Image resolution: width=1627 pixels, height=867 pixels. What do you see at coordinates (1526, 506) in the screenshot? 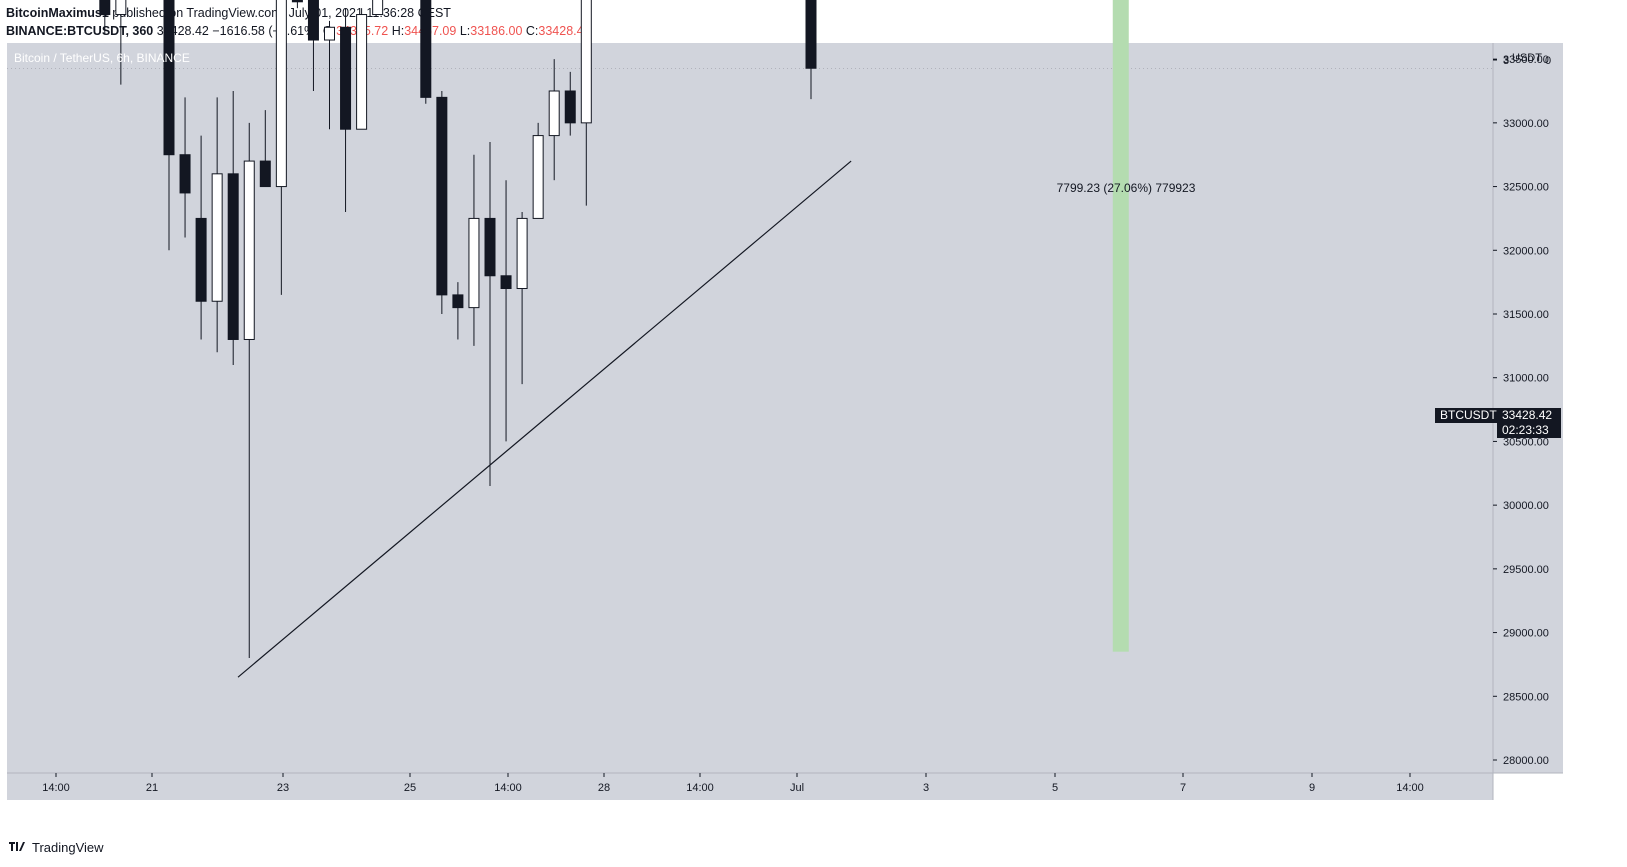
I see `price-tick-label: 30000.00` at bounding box center [1526, 506].